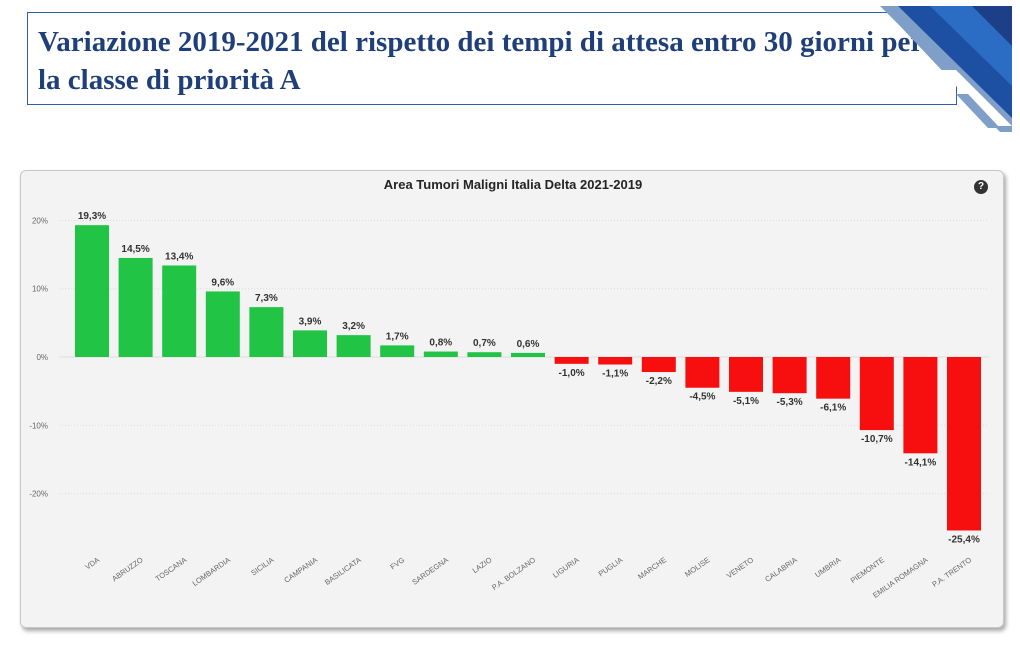  Describe the element at coordinates (566, 567) in the screenshot. I see `x-tick-label: LIGURIA` at that location.